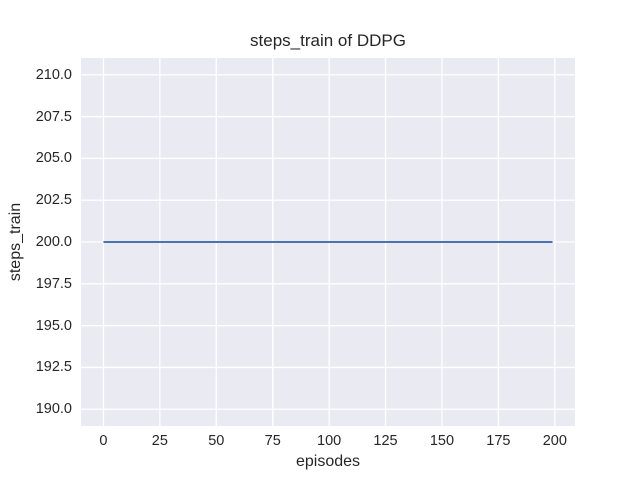  I want to click on y-tick-label: 190.0, so click(53, 409).